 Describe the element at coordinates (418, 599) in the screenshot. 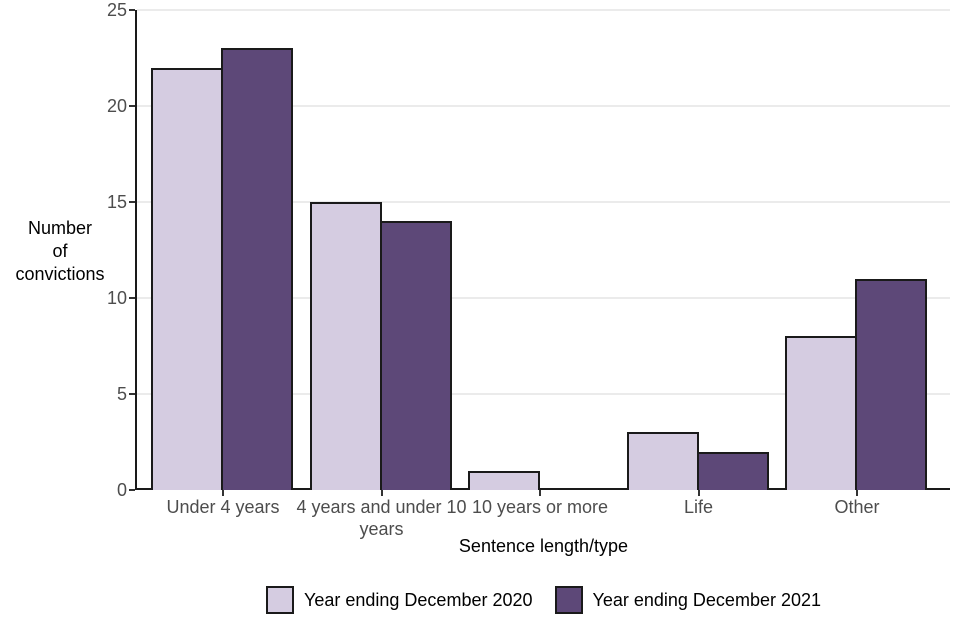

I see `legend-label-2020: Year ending December 2020` at that location.